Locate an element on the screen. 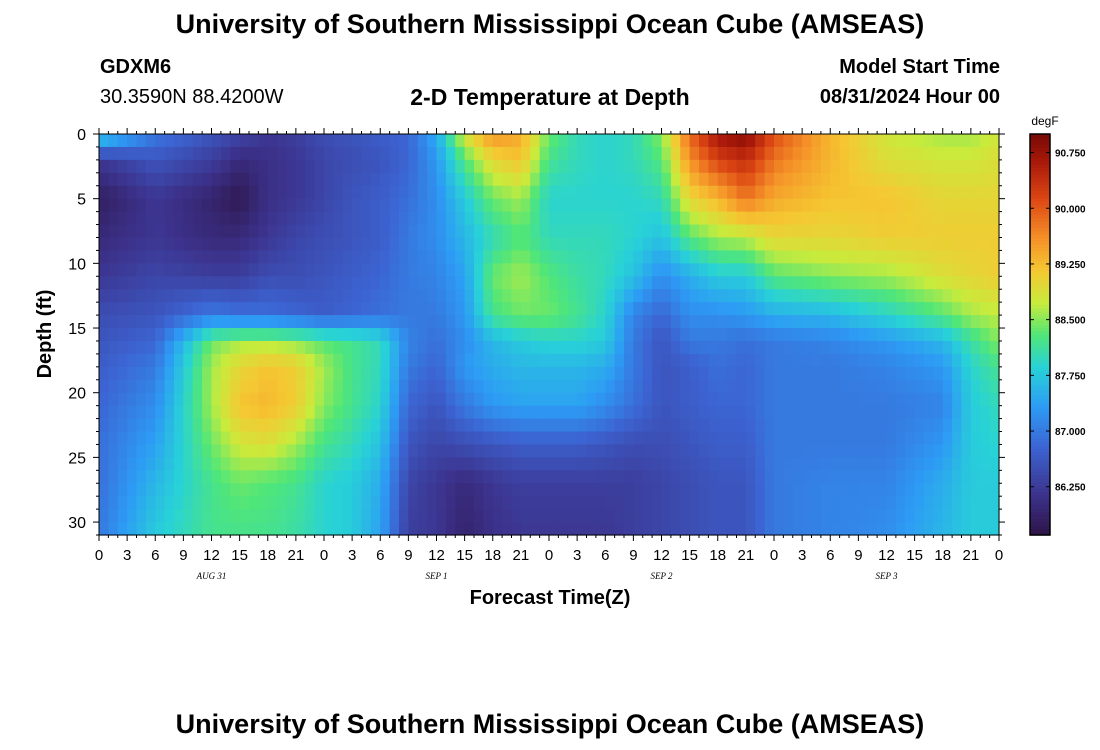 The width and height of the screenshot is (1100, 750). x-tick-label: 3 is located at coordinates (802, 555).